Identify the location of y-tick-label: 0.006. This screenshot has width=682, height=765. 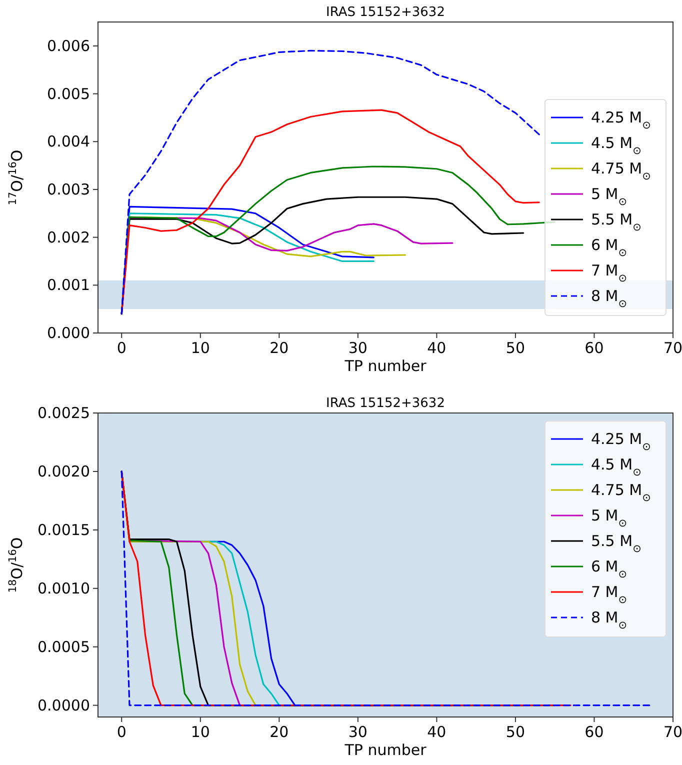
(68, 45).